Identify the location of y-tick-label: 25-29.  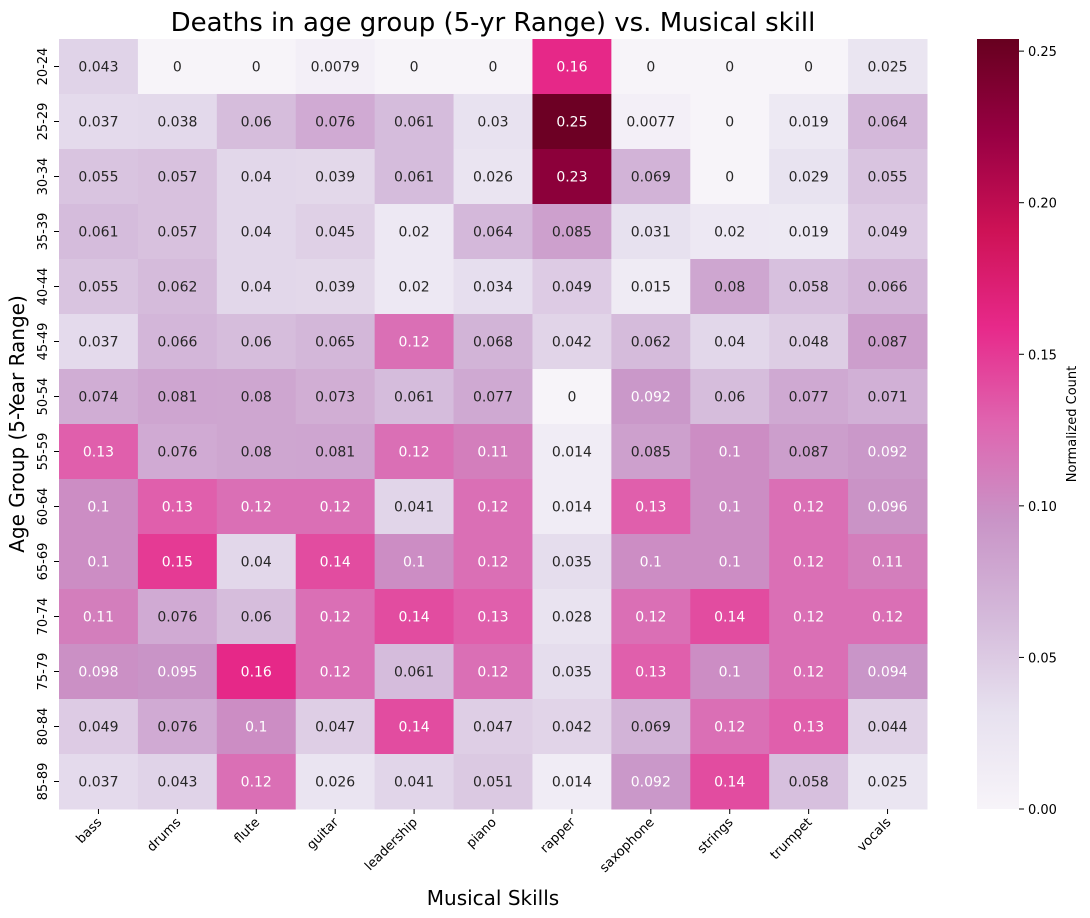
(43, 122).